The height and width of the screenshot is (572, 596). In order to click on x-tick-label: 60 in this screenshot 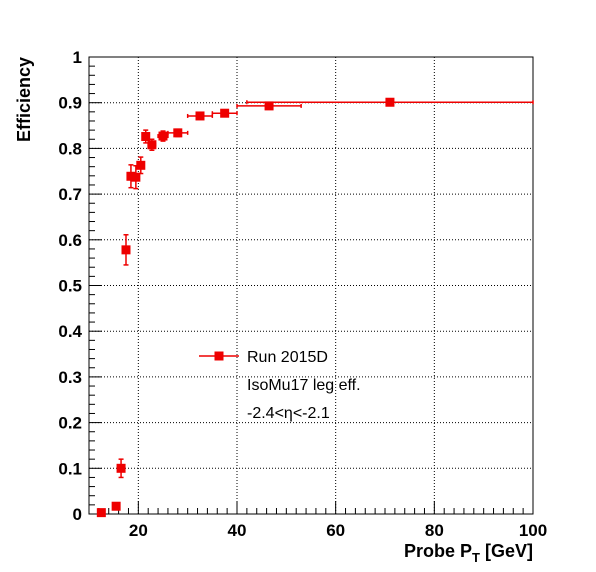, I will do `click(335, 530)`.